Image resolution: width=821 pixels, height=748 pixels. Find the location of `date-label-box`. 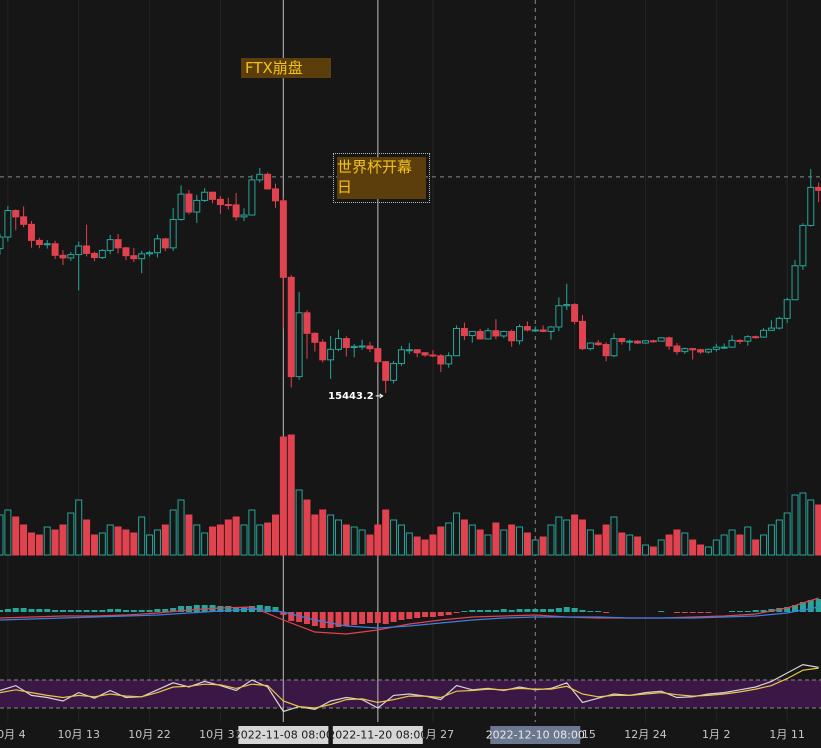

date-label-box is located at coordinates (535, 735).